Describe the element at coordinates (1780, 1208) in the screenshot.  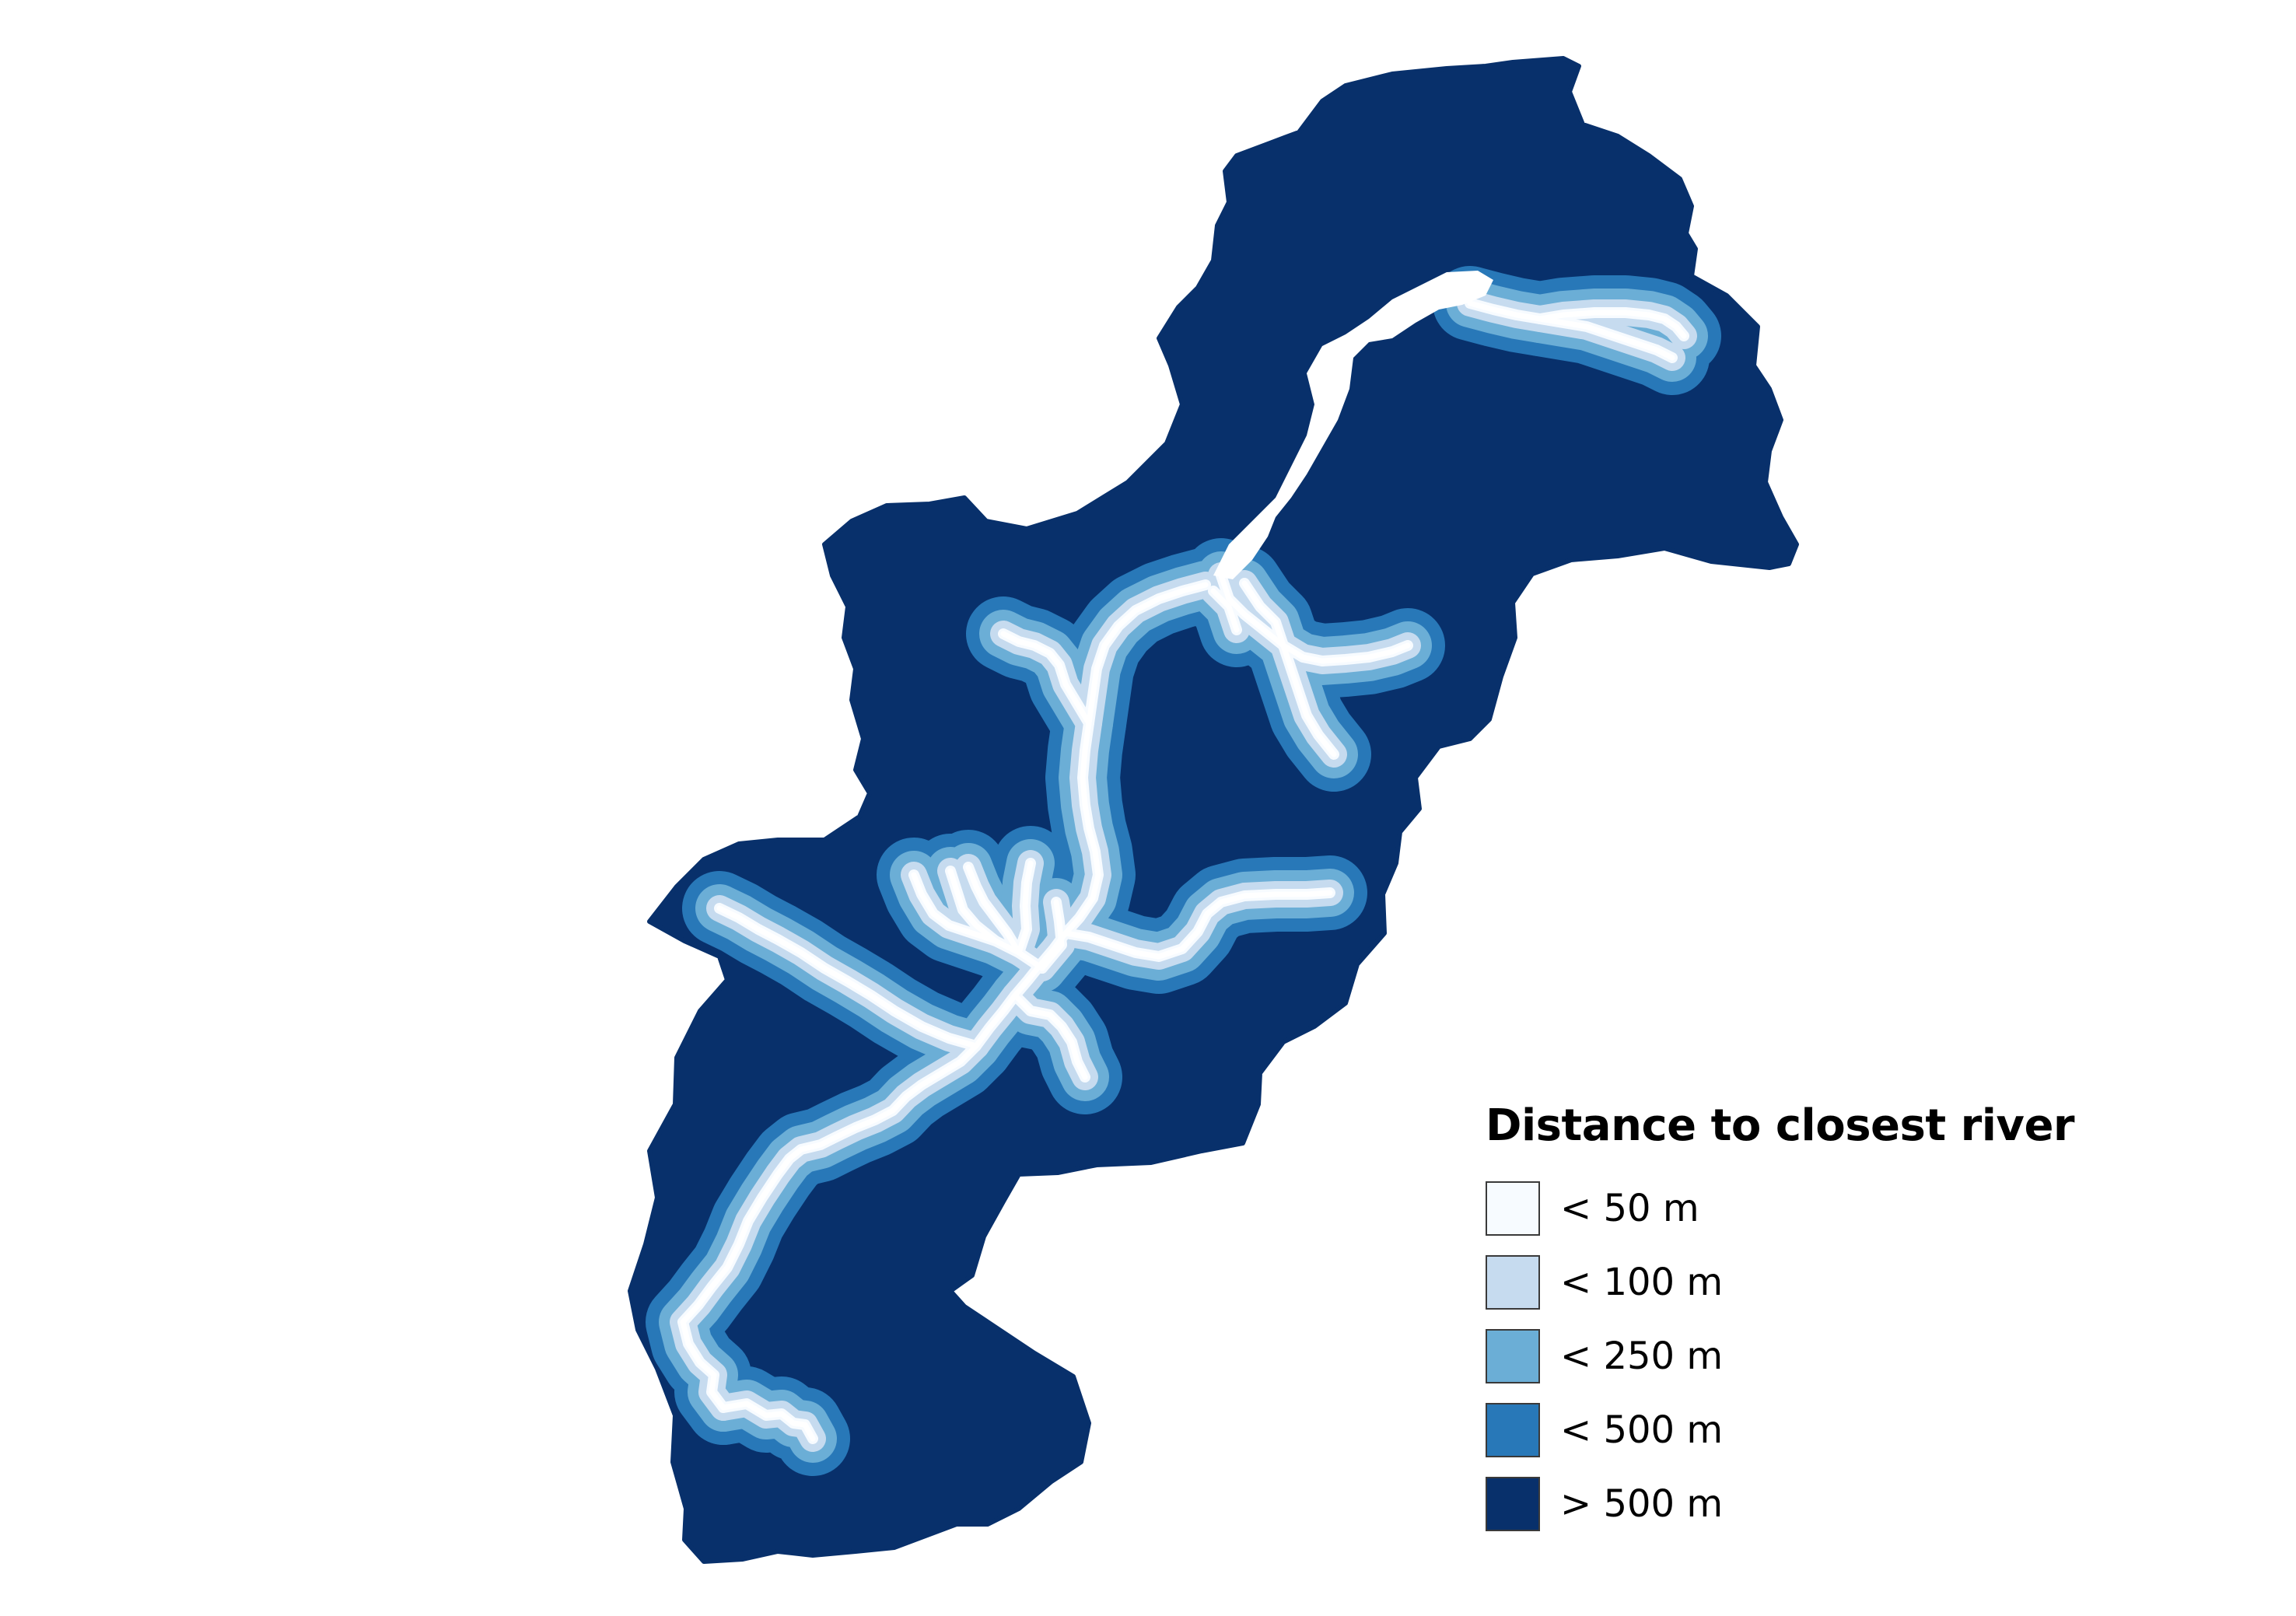
I see `legend-item-lt-50: < 50 m` at that location.